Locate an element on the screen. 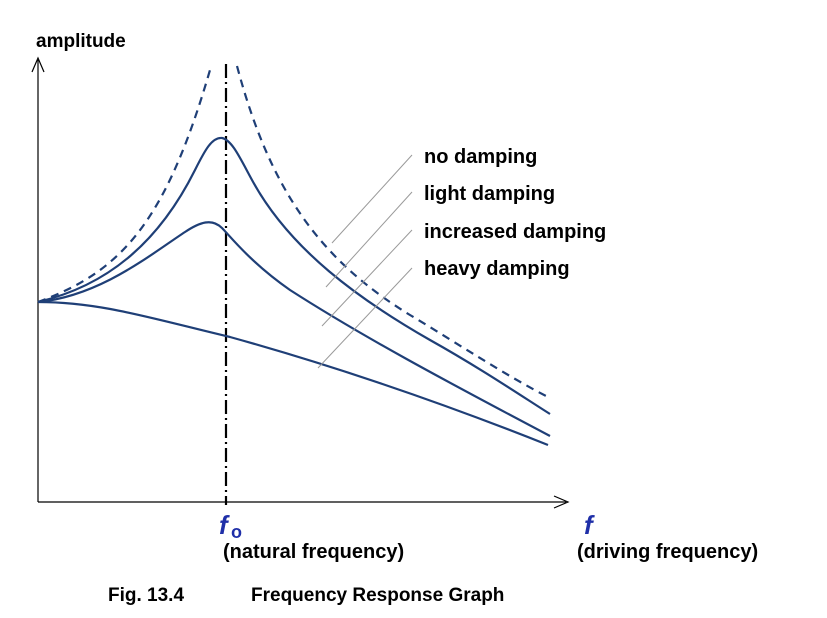 The image size is (827, 618). curve-heavy-damping is located at coordinates (293, 373).